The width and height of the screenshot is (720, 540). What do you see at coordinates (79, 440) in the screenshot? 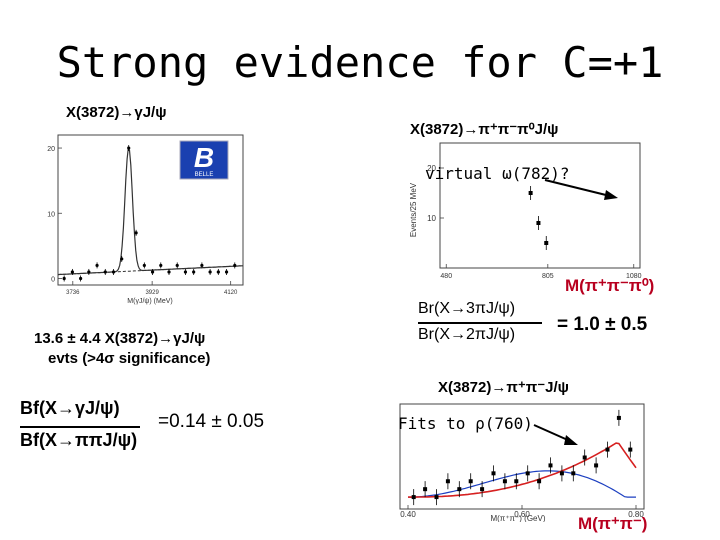
I see `bf-denominator: Bf(X→ππJ/ψ)` at bounding box center [79, 440].